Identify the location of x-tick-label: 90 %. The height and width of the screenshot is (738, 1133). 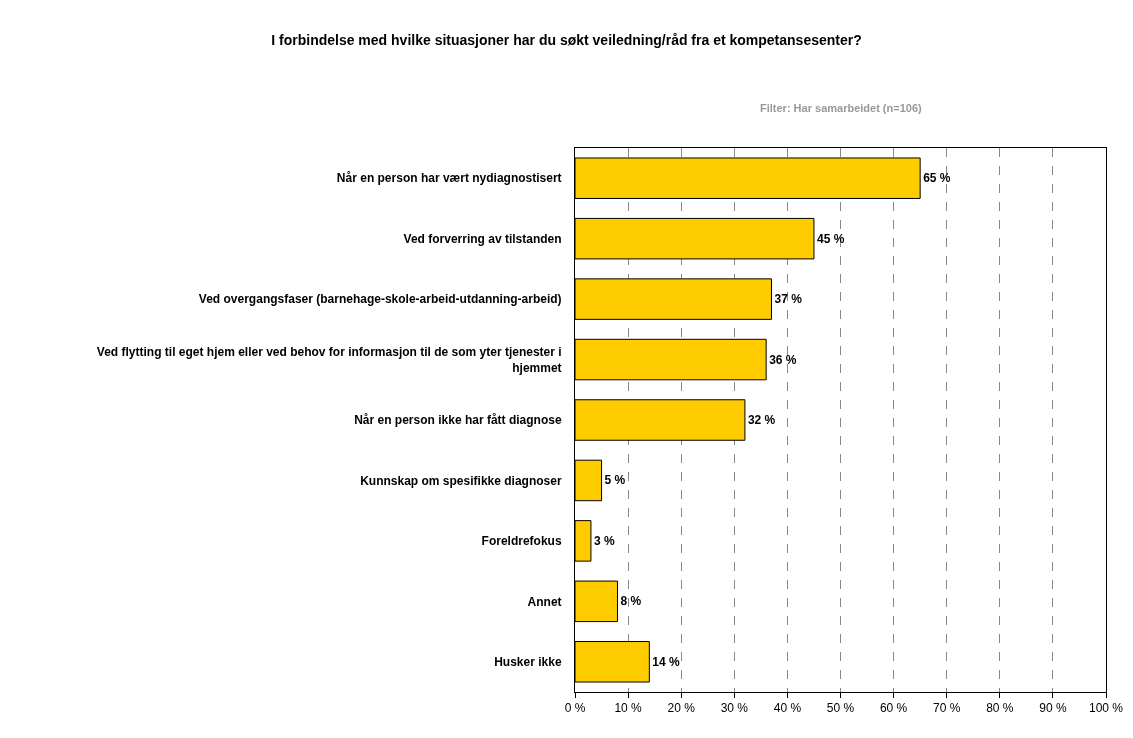
(1053, 708).